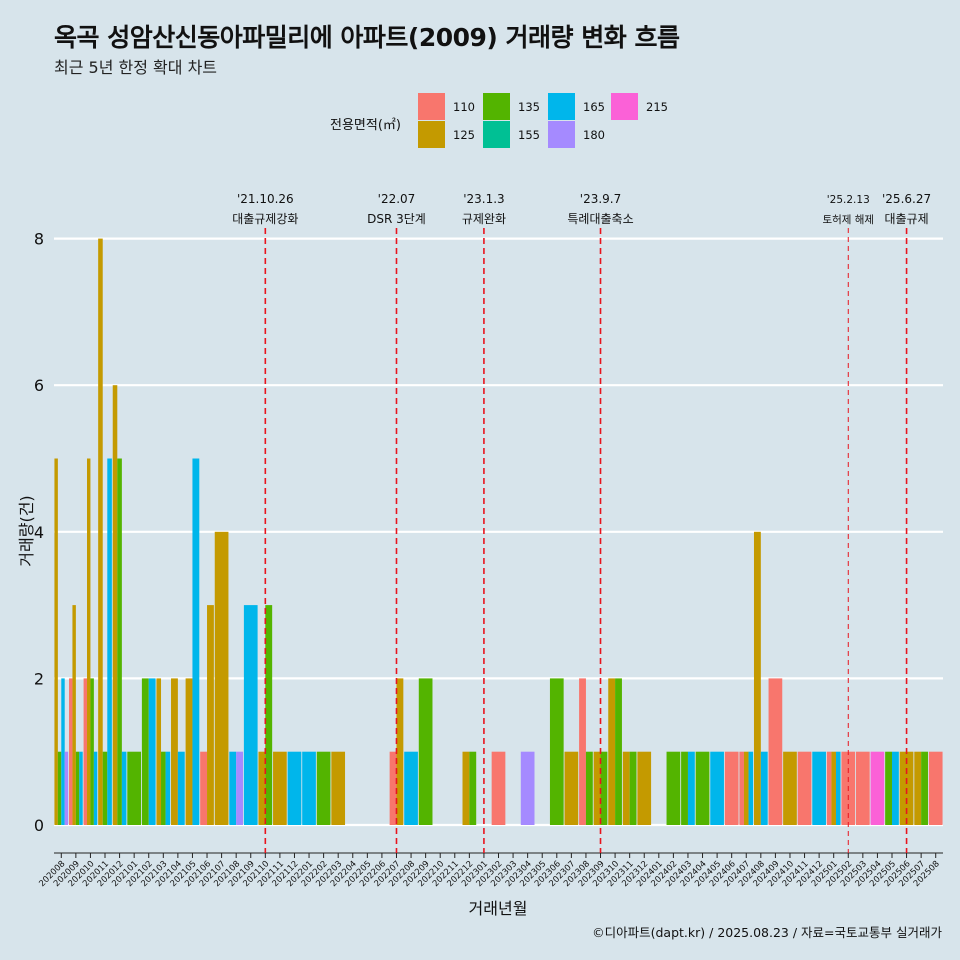 The image size is (960, 960). Describe the element at coordinates (657, 106) in the screenshot. I see `legend-label: 215` at that location.